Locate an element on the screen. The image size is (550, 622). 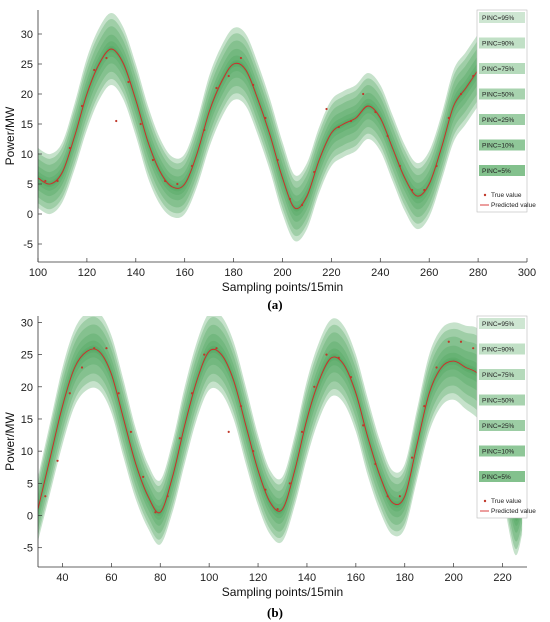
x-tick-label: 260 is located at coordinates (429, 273).